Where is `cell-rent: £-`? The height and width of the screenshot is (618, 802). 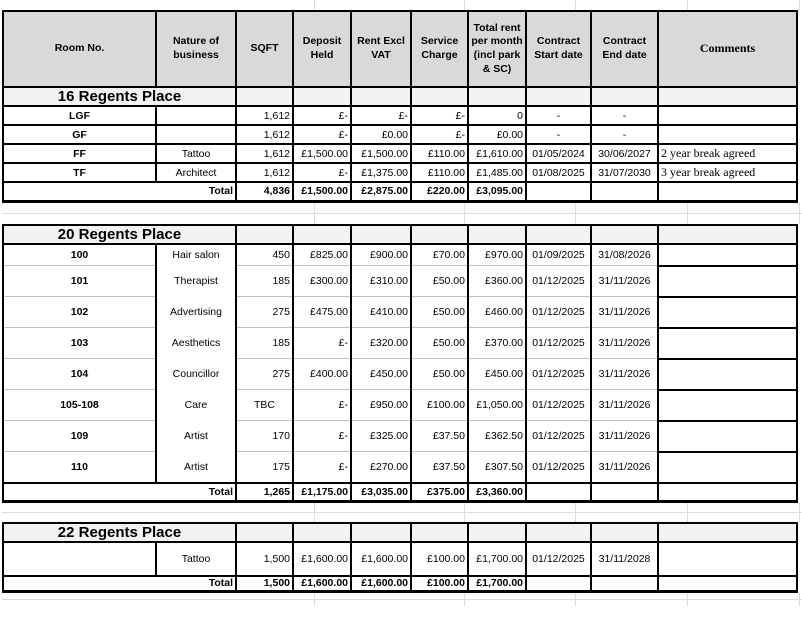 cell-rent: £- is located at coordinates (381, 115).